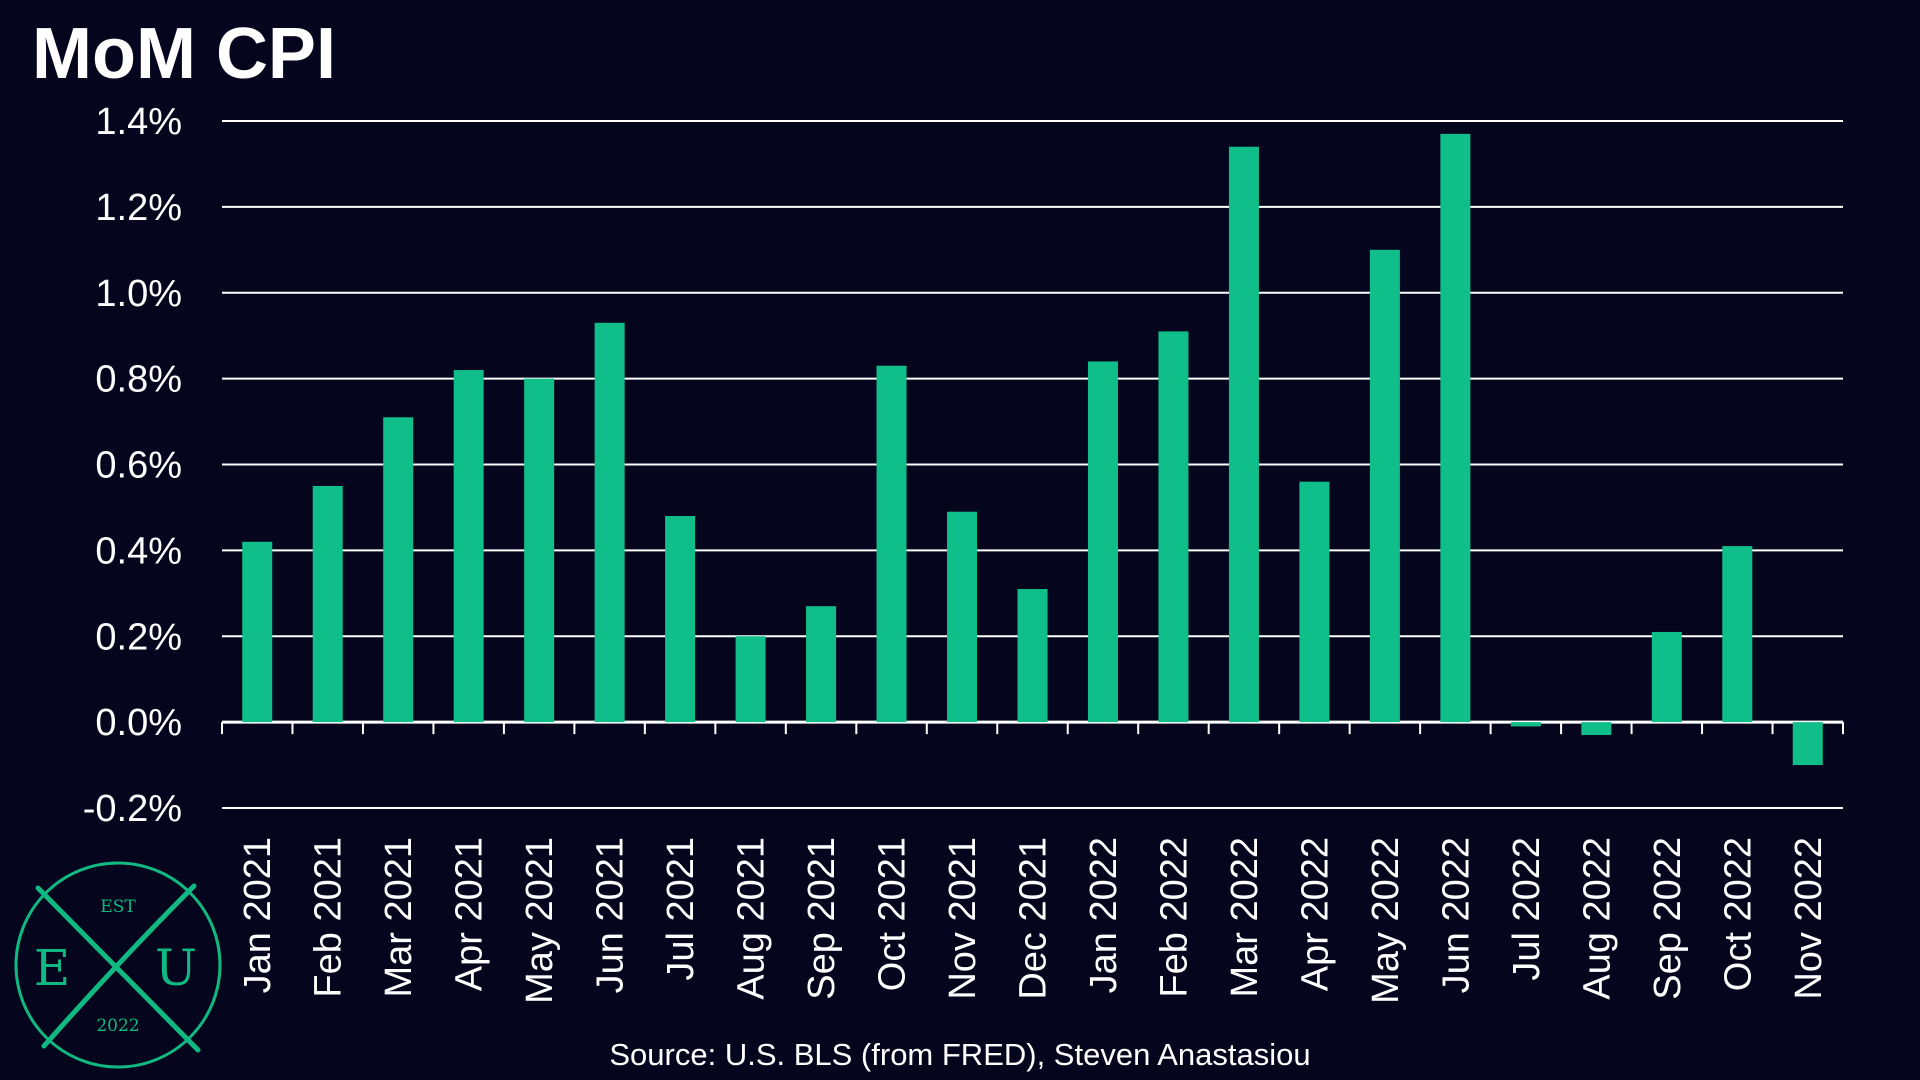 This screenshot has width=1920, height=1080. Describe the element at coordinates (1456, 915) in the screenshot. I see `x-tick-label: Jun 2022` at that location.